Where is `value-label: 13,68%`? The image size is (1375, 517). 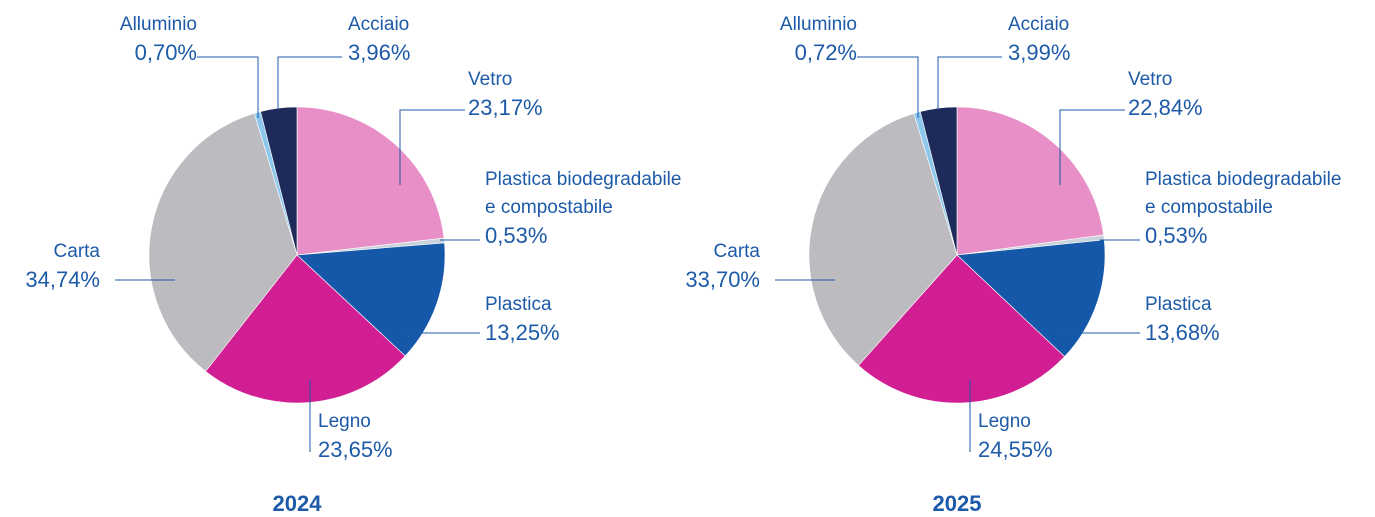 value-label: 13,68% is located at coordinates (1182, 332).